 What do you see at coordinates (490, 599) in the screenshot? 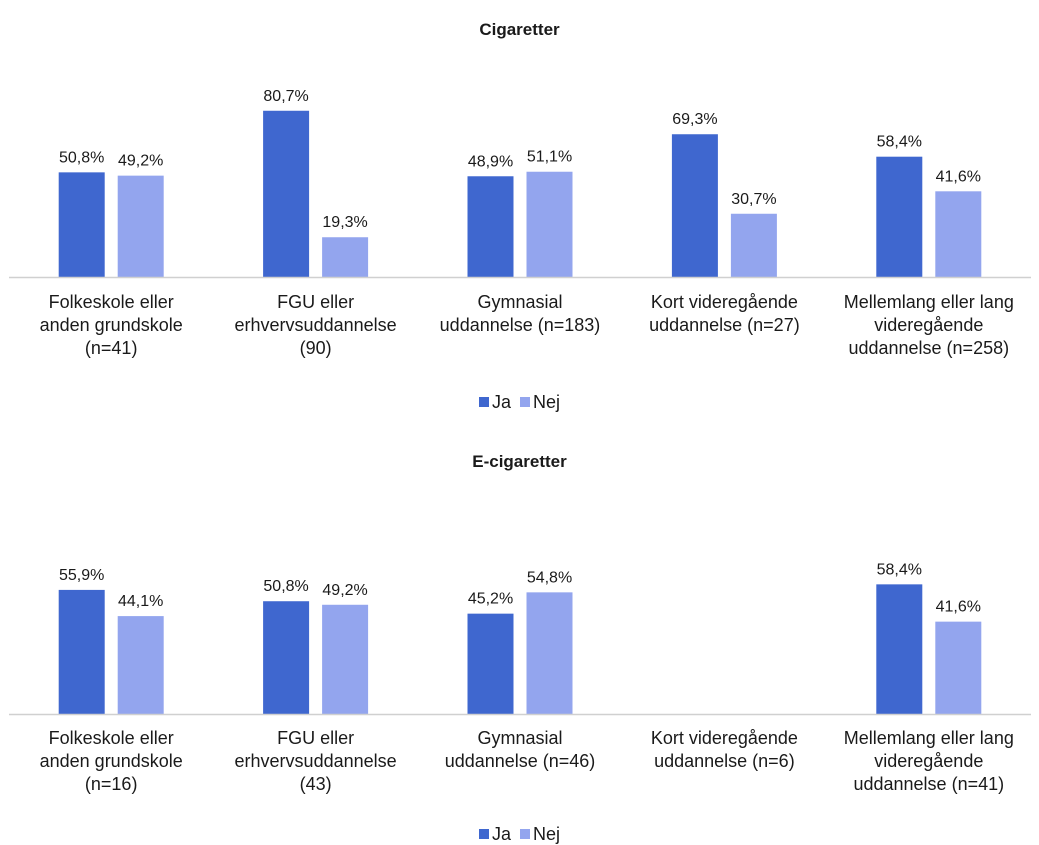
I see `data-label: 45,2%` at bounding box center [490, 599].